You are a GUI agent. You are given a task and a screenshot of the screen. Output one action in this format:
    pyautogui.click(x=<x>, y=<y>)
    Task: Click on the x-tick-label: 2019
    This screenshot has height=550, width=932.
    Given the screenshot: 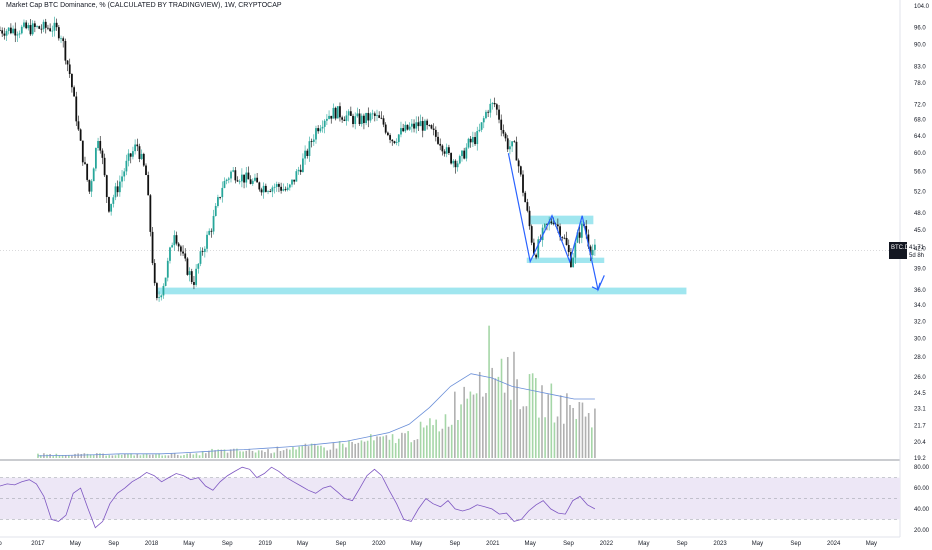 What is the action you would take?
    pyautogui.click(x=266, y=544)
    